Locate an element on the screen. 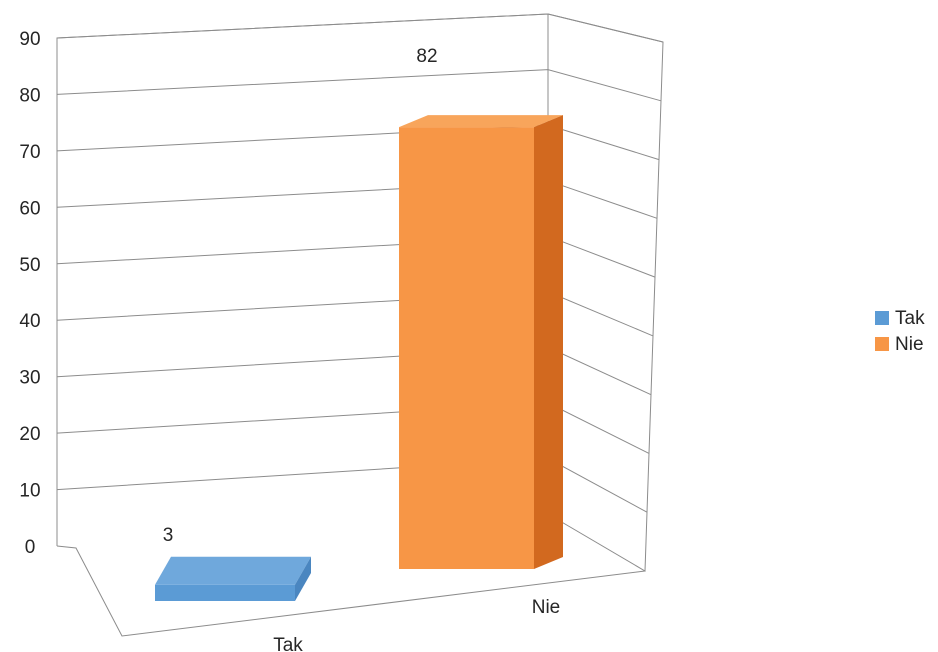  y-tick: 20 is located at coordinates (29, 434).